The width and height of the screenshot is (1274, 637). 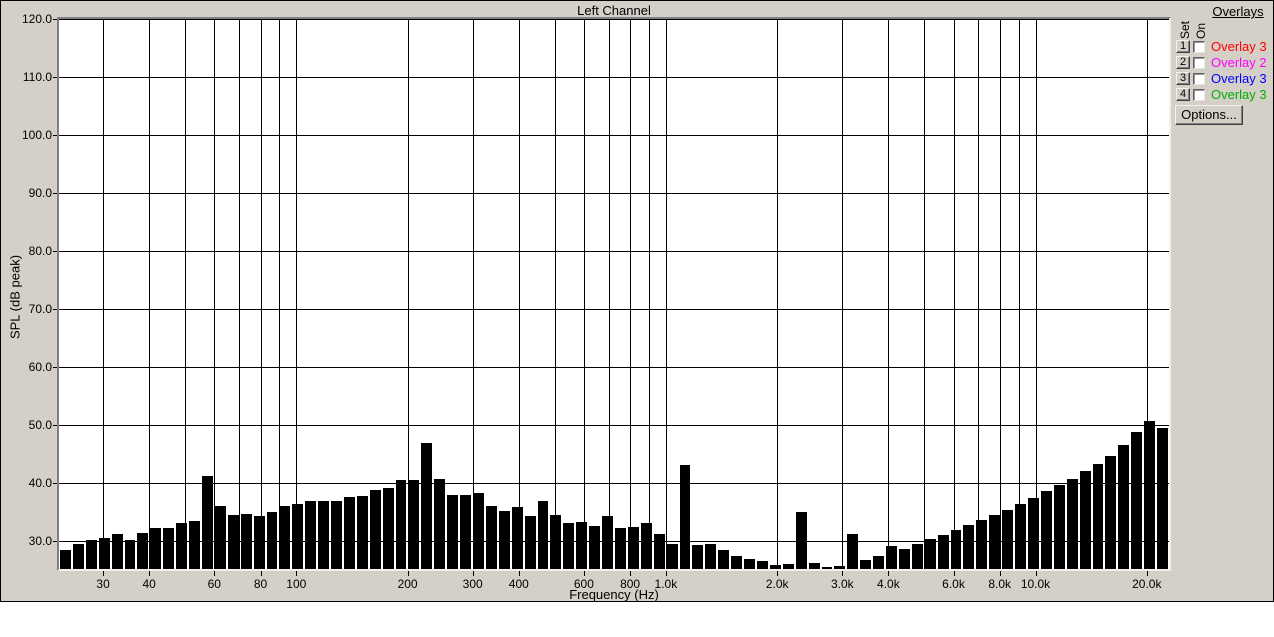 I want to click on y-tick-label: 60.0, so click(x=40, y=366).